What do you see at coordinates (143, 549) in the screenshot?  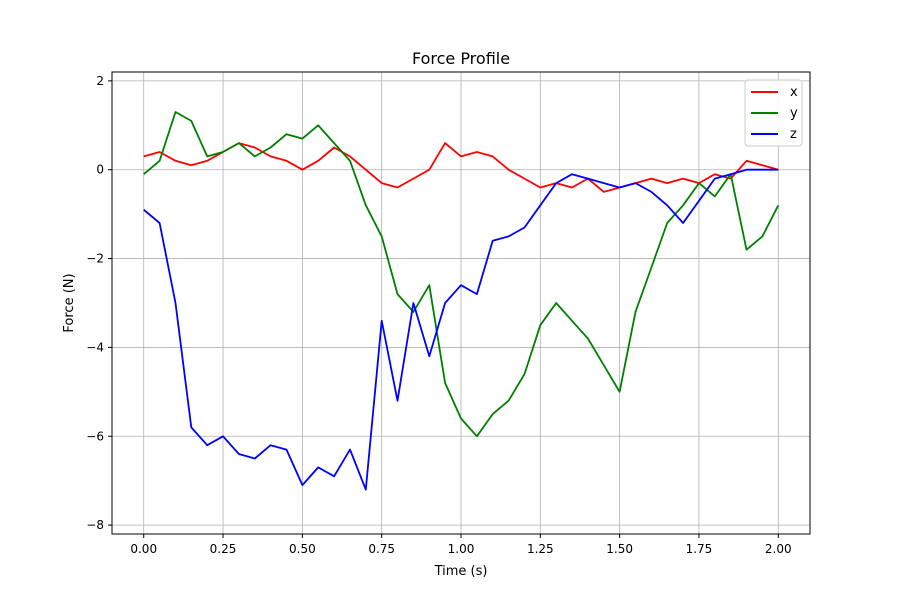 I see `x-tick-label: 0.00` at bounding box center [143, 549].